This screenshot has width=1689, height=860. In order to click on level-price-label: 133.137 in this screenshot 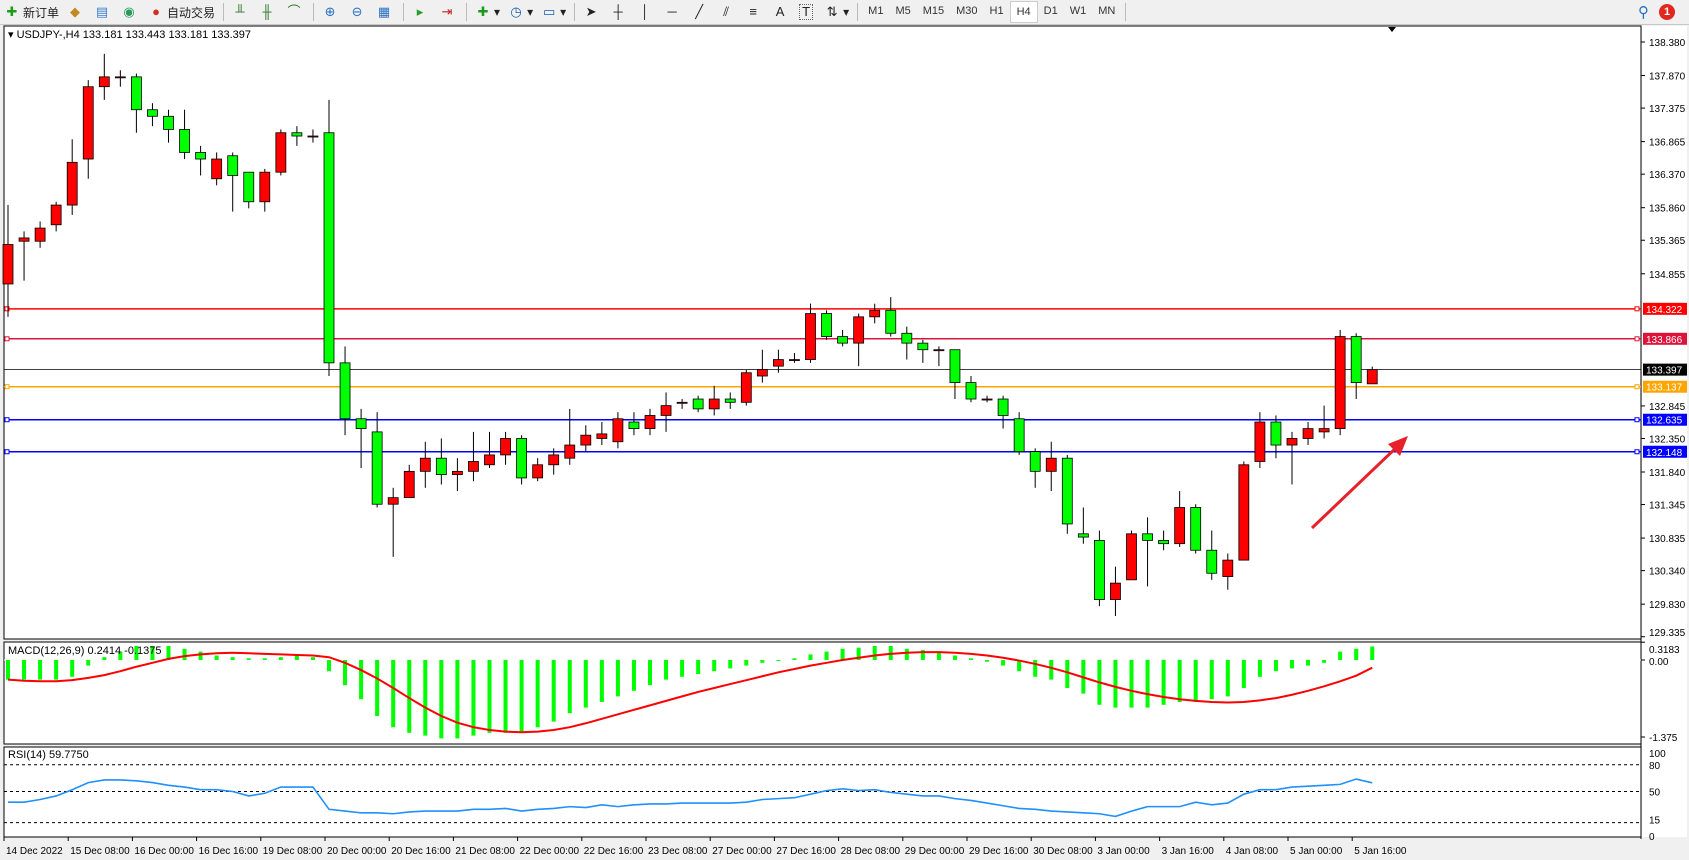, I will do `click(1664, 388)`.